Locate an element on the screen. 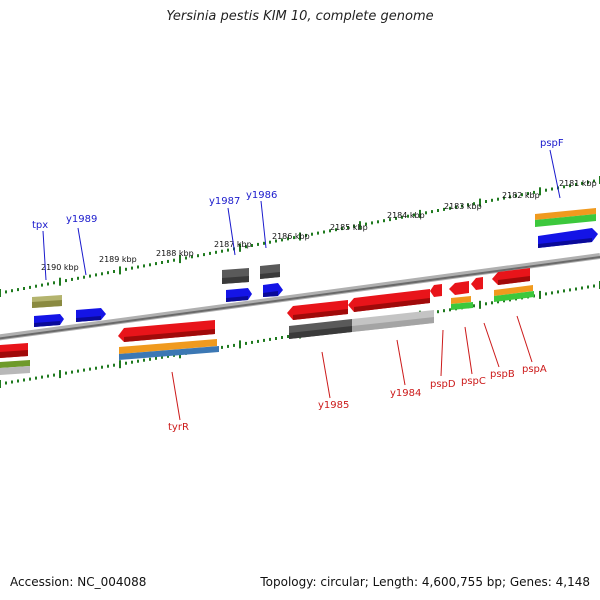  gene-label-y1986: y1986 is located at coordinates (261, 195).